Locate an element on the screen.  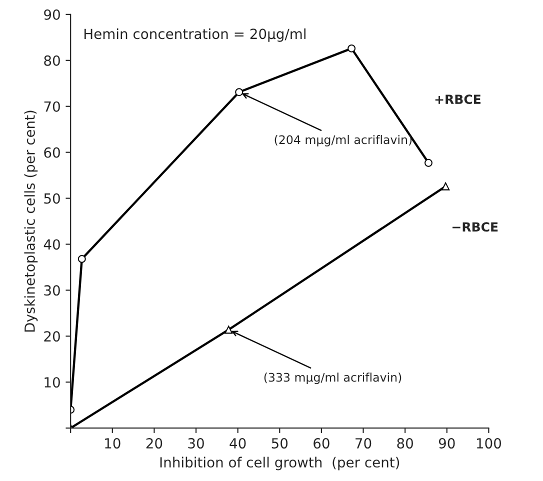
annotation: (204 mμg/ml acriflavin) is located at coordinates (343, 140).